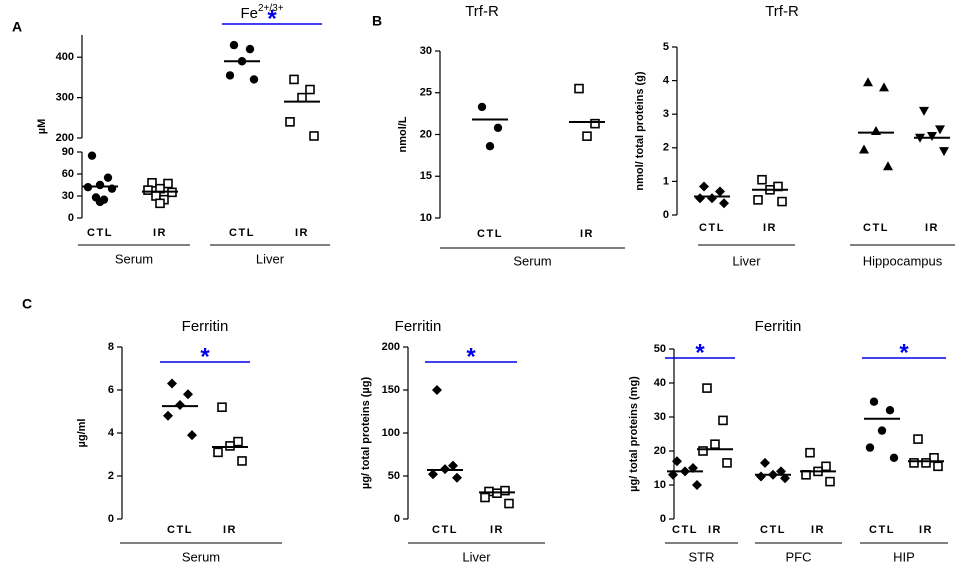 This screenshot has width=964, height=574. What do you see at coordinates (634, 434) in the screenshot?
I see `y-axis-label: µg/ total proteins (mg)` at bounding box center [634, 434].